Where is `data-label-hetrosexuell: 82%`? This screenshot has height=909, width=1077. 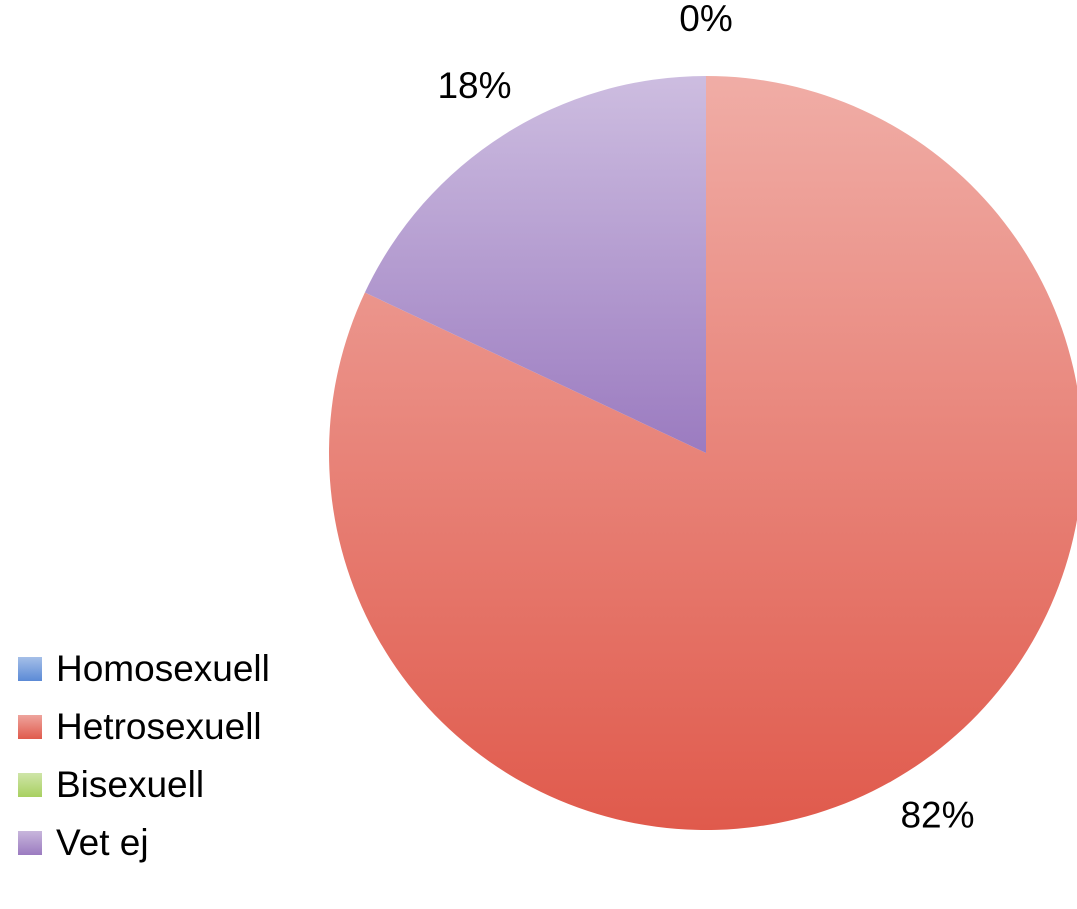 data-label-hetrosexuell: 82% is located at coordinates (937, 815).